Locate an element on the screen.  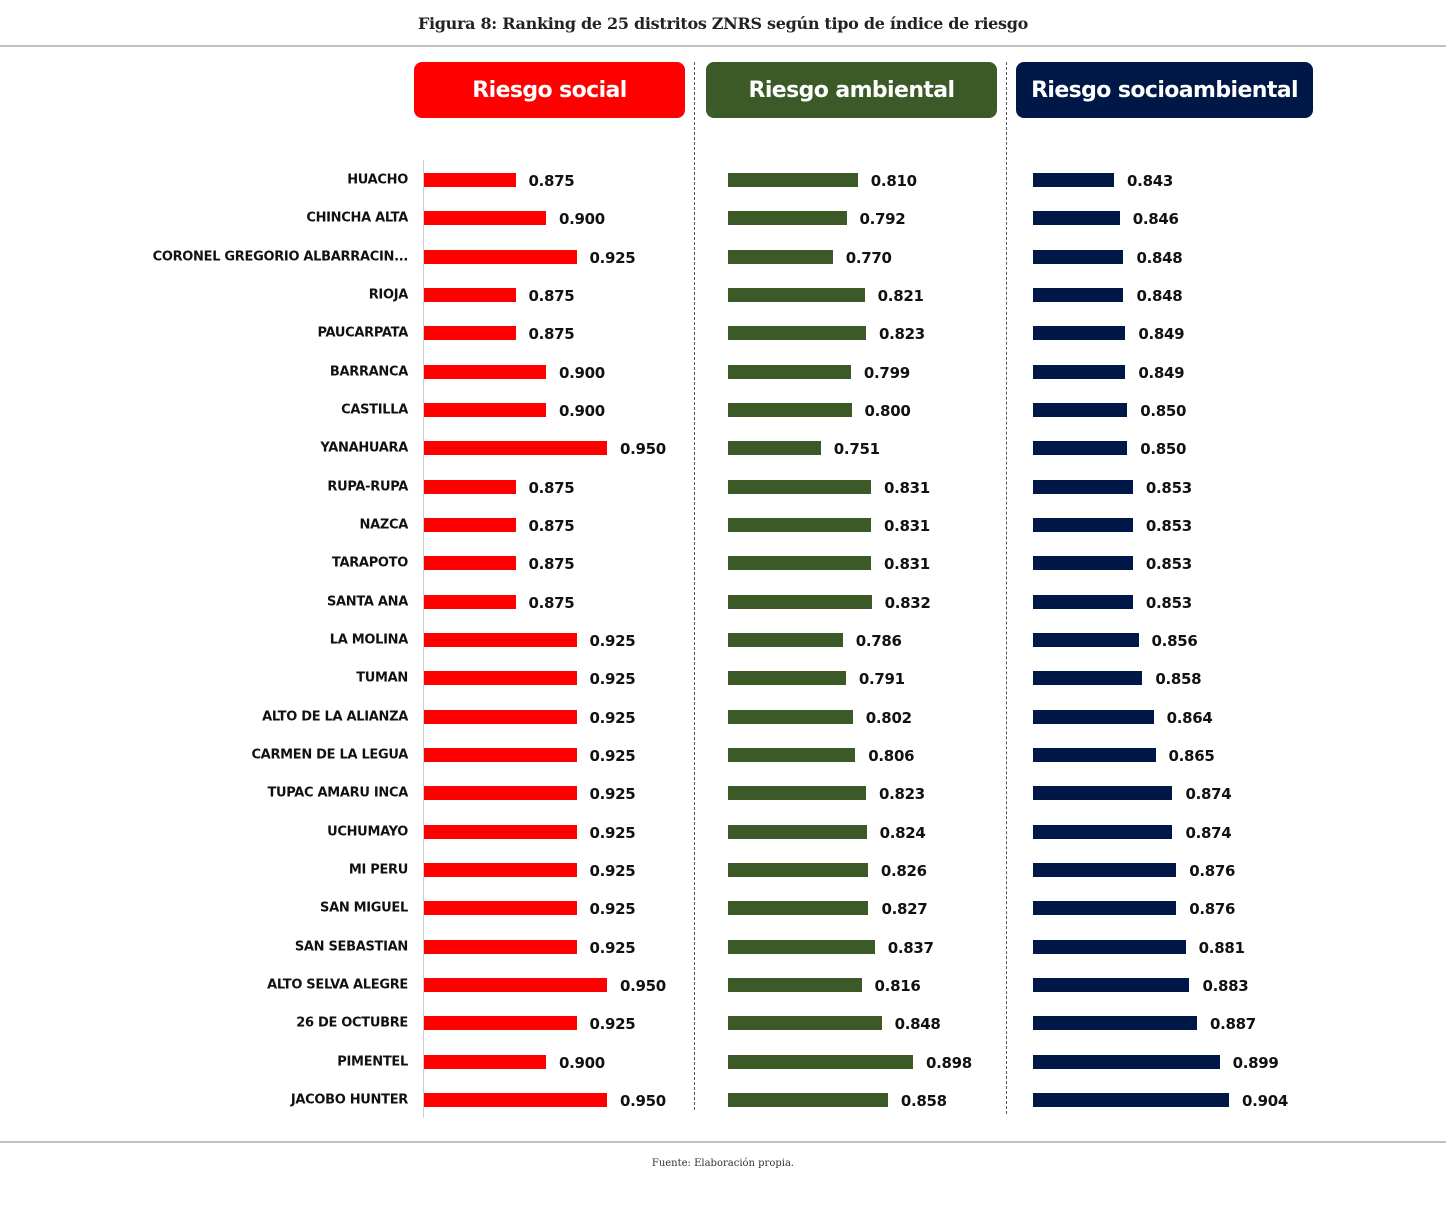
category-label: NAZCA is located at coordinates (384, 525).